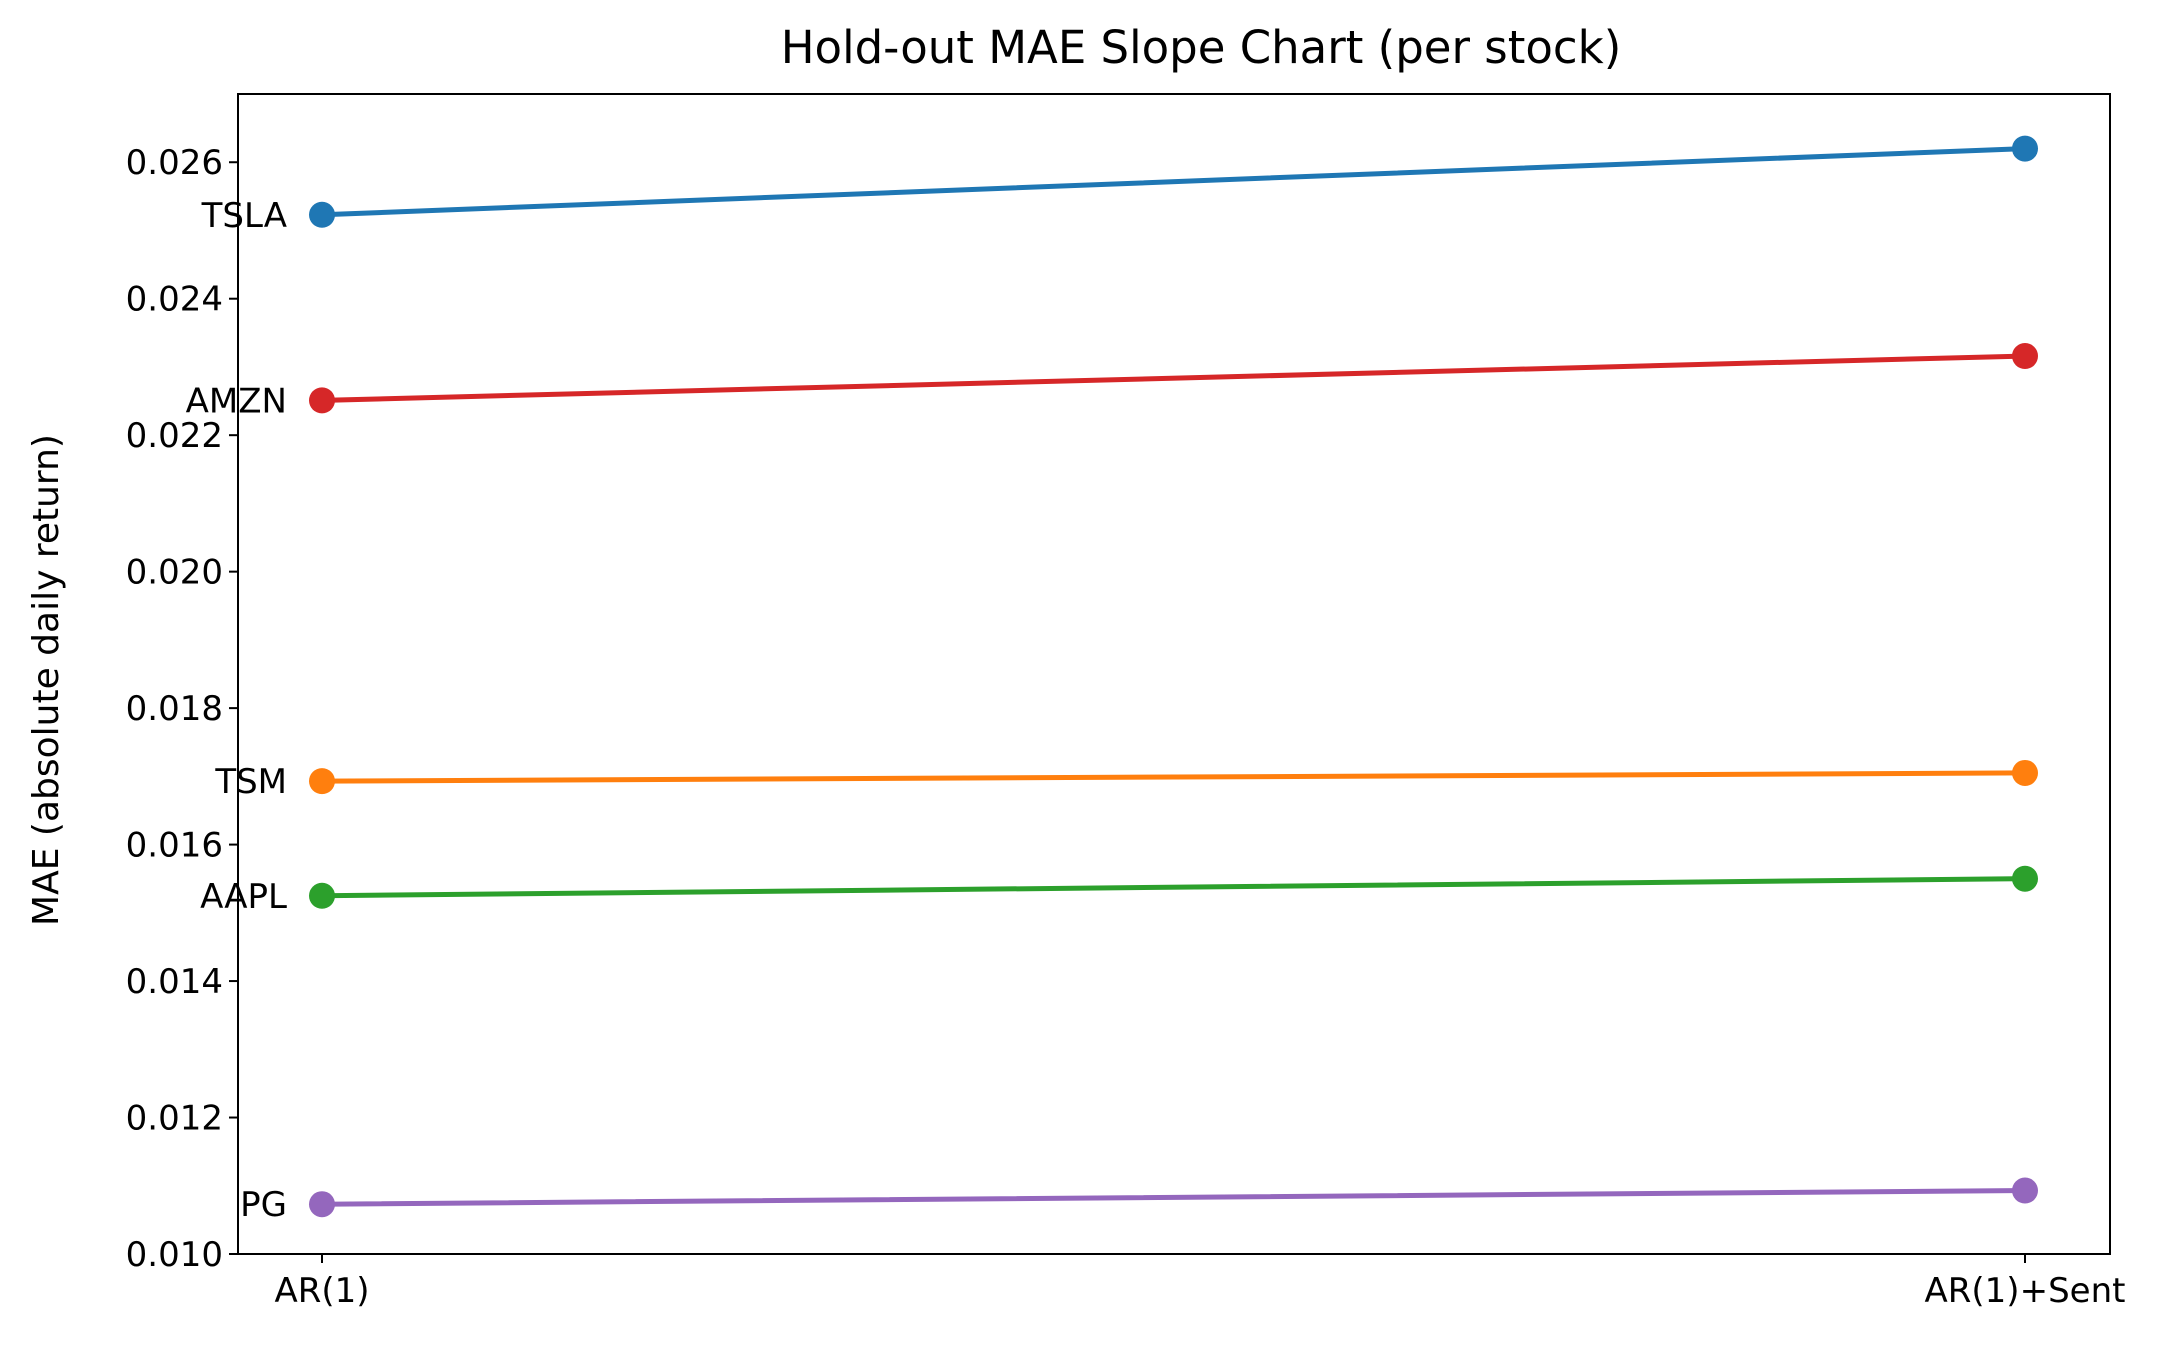 The width and height of the screenshot is (2163, 1351). What do you see at coordinates (174, 846) in the screenshot?
I see `y-tick-label: 0.016` at bounding box center [174, 846].